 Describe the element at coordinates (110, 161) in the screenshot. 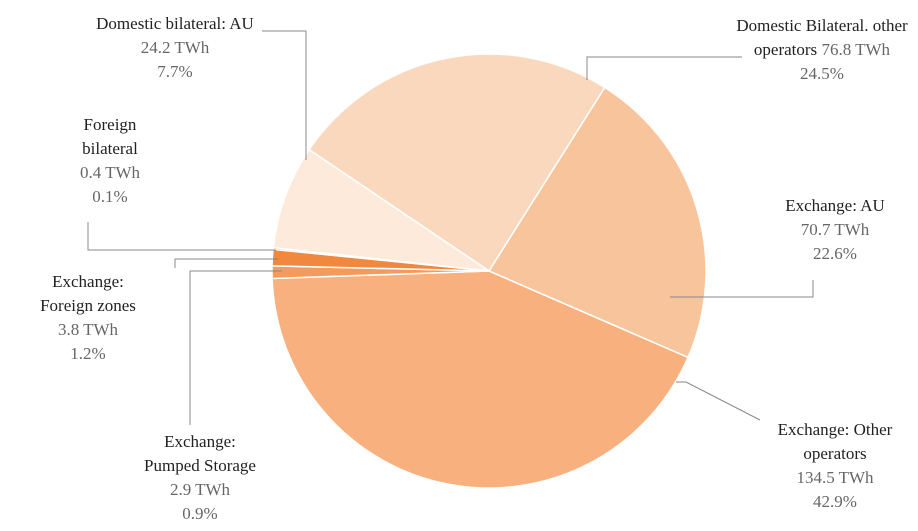

I see `slice-label: Foreign bilateral 0.4 TWh 0.1%` at that location.